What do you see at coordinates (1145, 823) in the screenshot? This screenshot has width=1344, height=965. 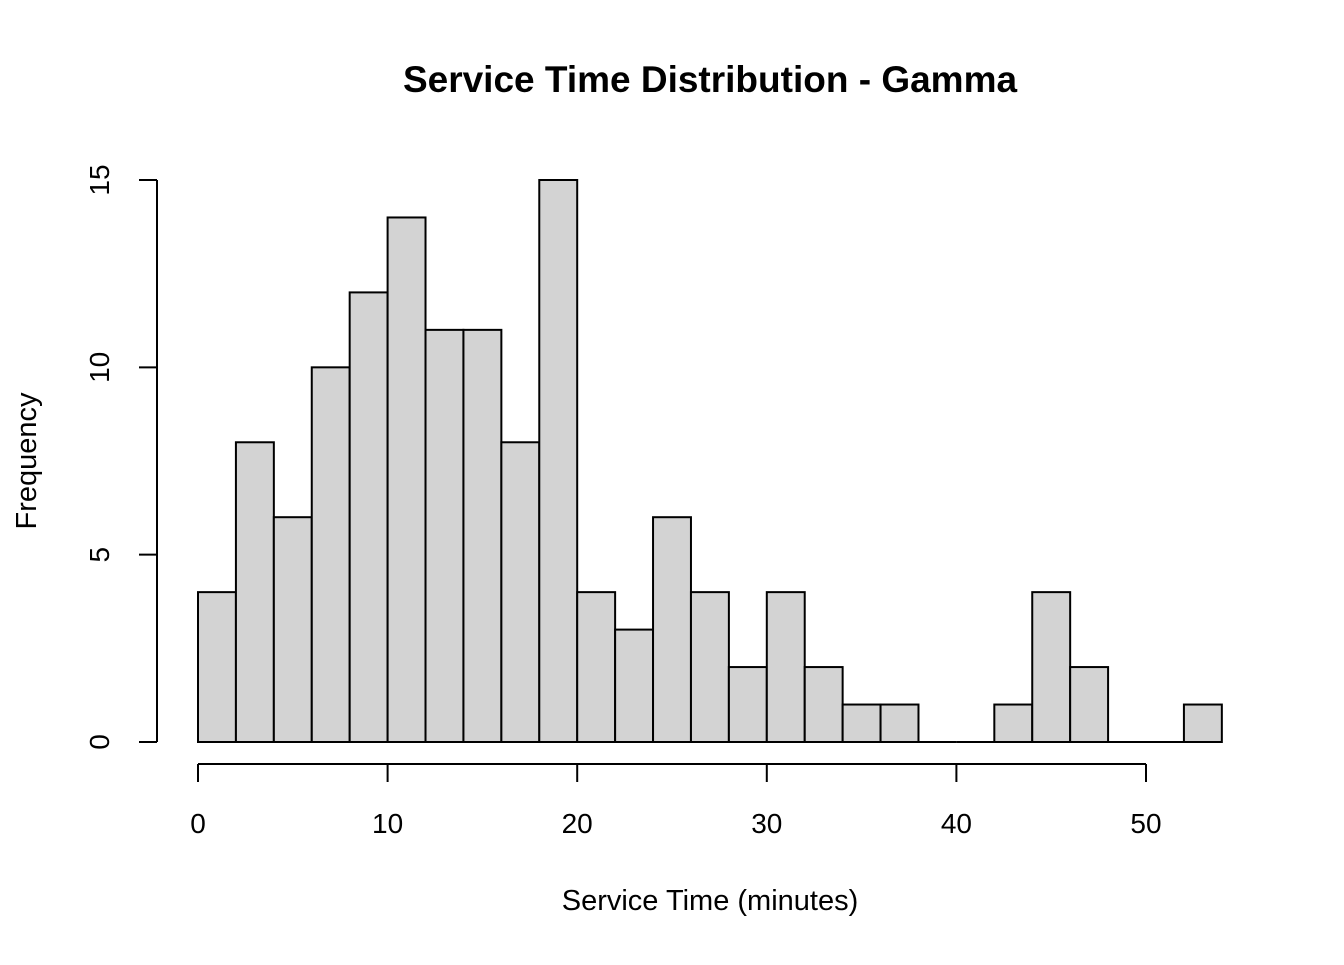 I see `x-tick-label: 50` at bounding box center [1145, 823].